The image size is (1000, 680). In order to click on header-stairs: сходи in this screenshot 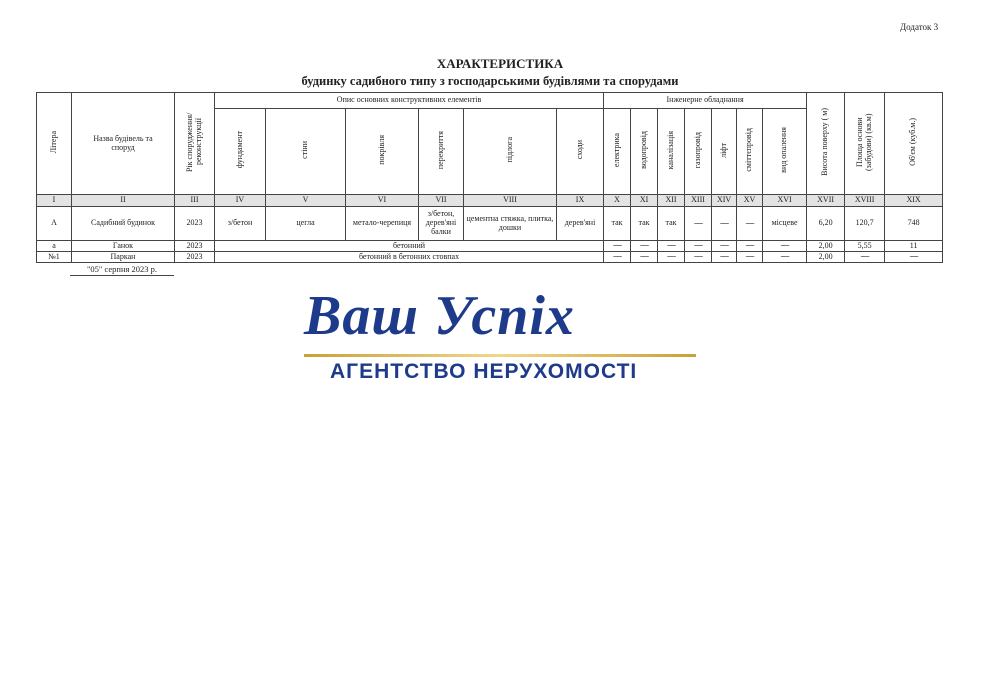, I will do `click(580, 151)`.